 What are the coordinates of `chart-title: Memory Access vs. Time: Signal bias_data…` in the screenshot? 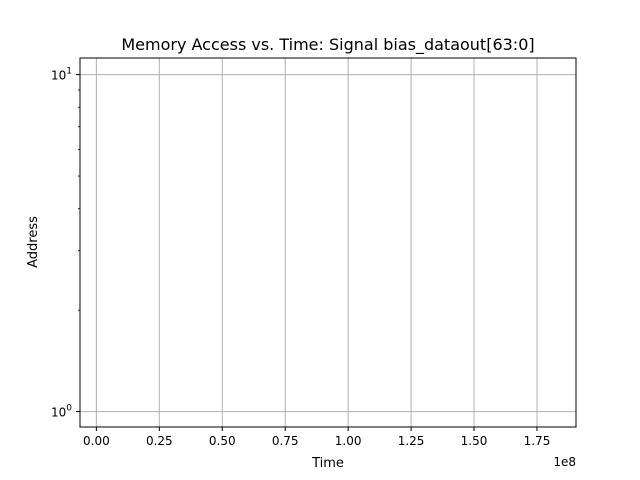 It's located at (327, 45).